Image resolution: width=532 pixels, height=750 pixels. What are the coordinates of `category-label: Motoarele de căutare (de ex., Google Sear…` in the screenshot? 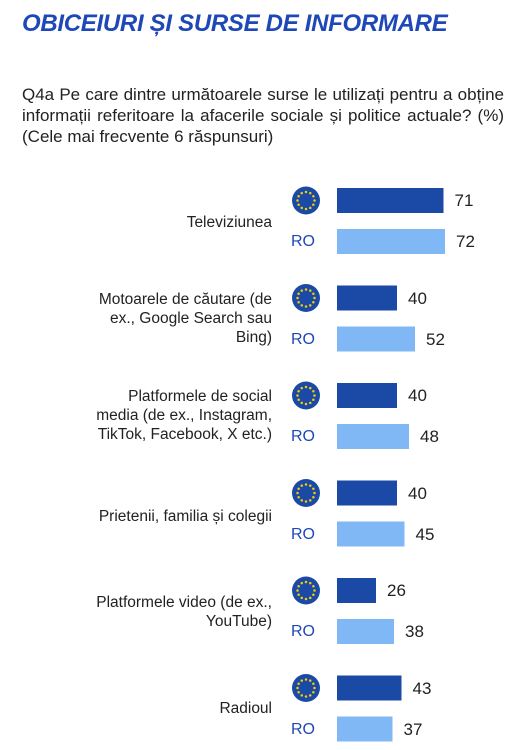 It's located at (185, 318).